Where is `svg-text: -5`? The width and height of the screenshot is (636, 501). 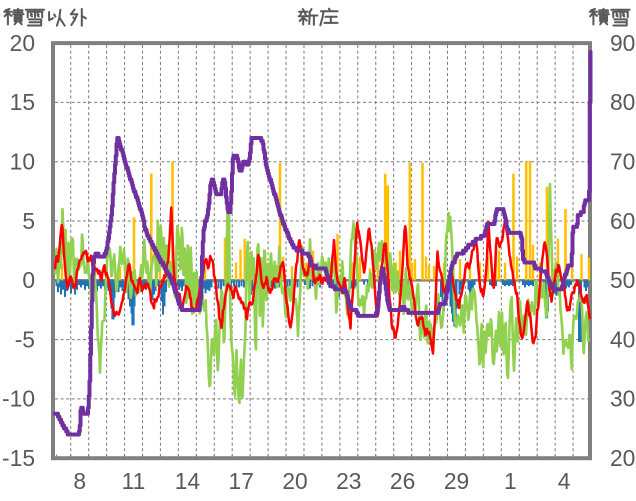
svg-text: -5 is located at coordinates (25, 339).